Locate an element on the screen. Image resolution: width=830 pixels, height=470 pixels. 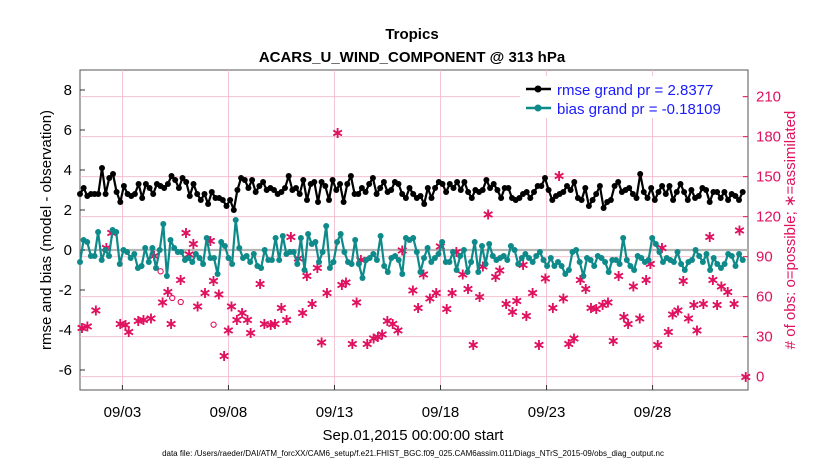
y2-tick-label: 150 is located at coordinates (768, 177).